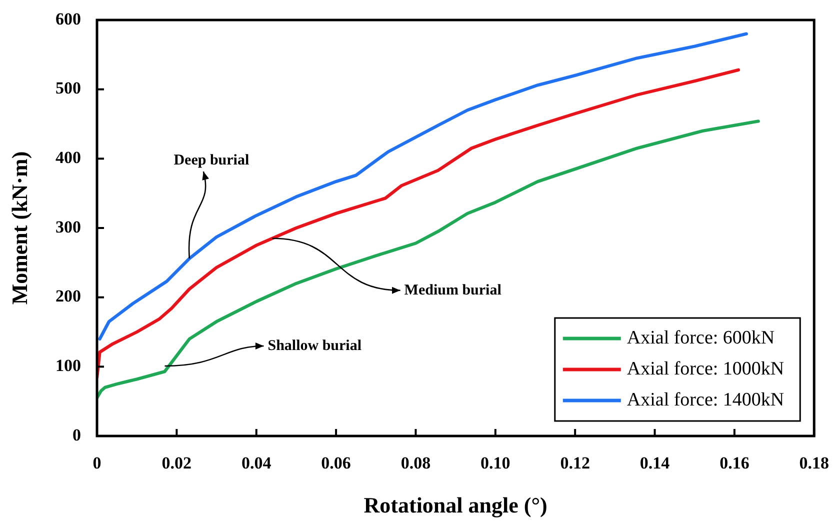  What do you see at coordinates (705, 369) in the screenshot?
I see `legend-label: Axial force: 1000kN` at bounding box center [705, 369].